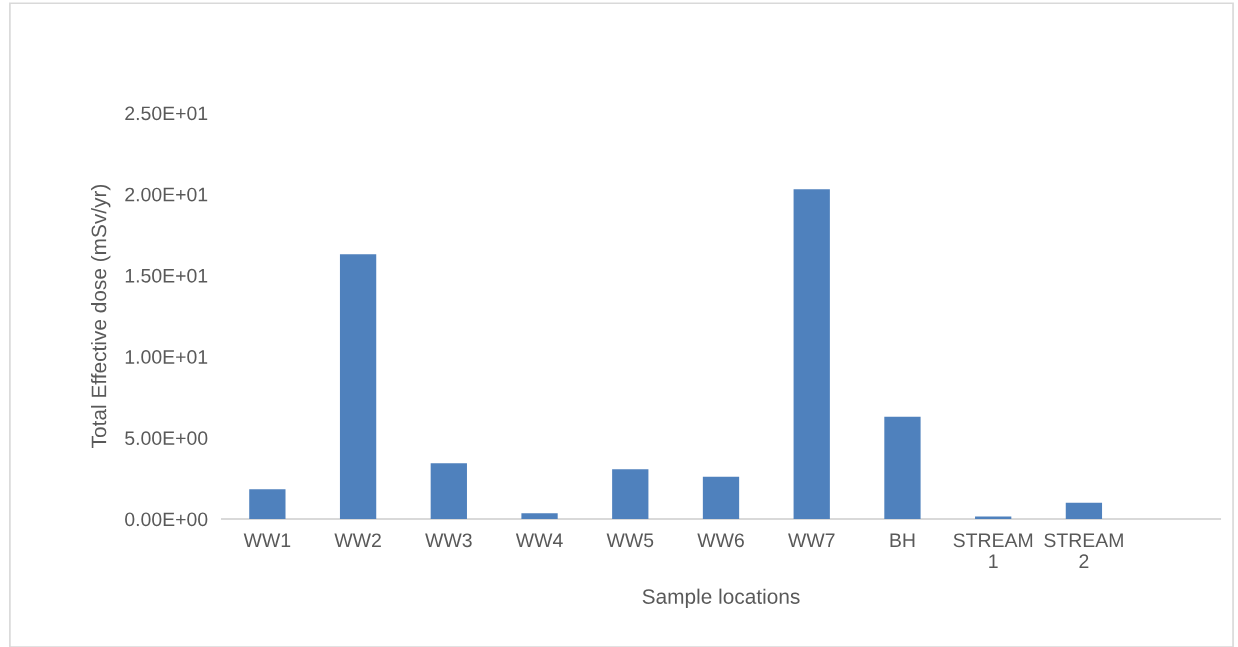 This screenshot has width=1238, height=647. What do you see at coordinates (166, 357) in the screenshot?
I see `y-tick-label: 1.00E+01` at bounding box center [166, 357].